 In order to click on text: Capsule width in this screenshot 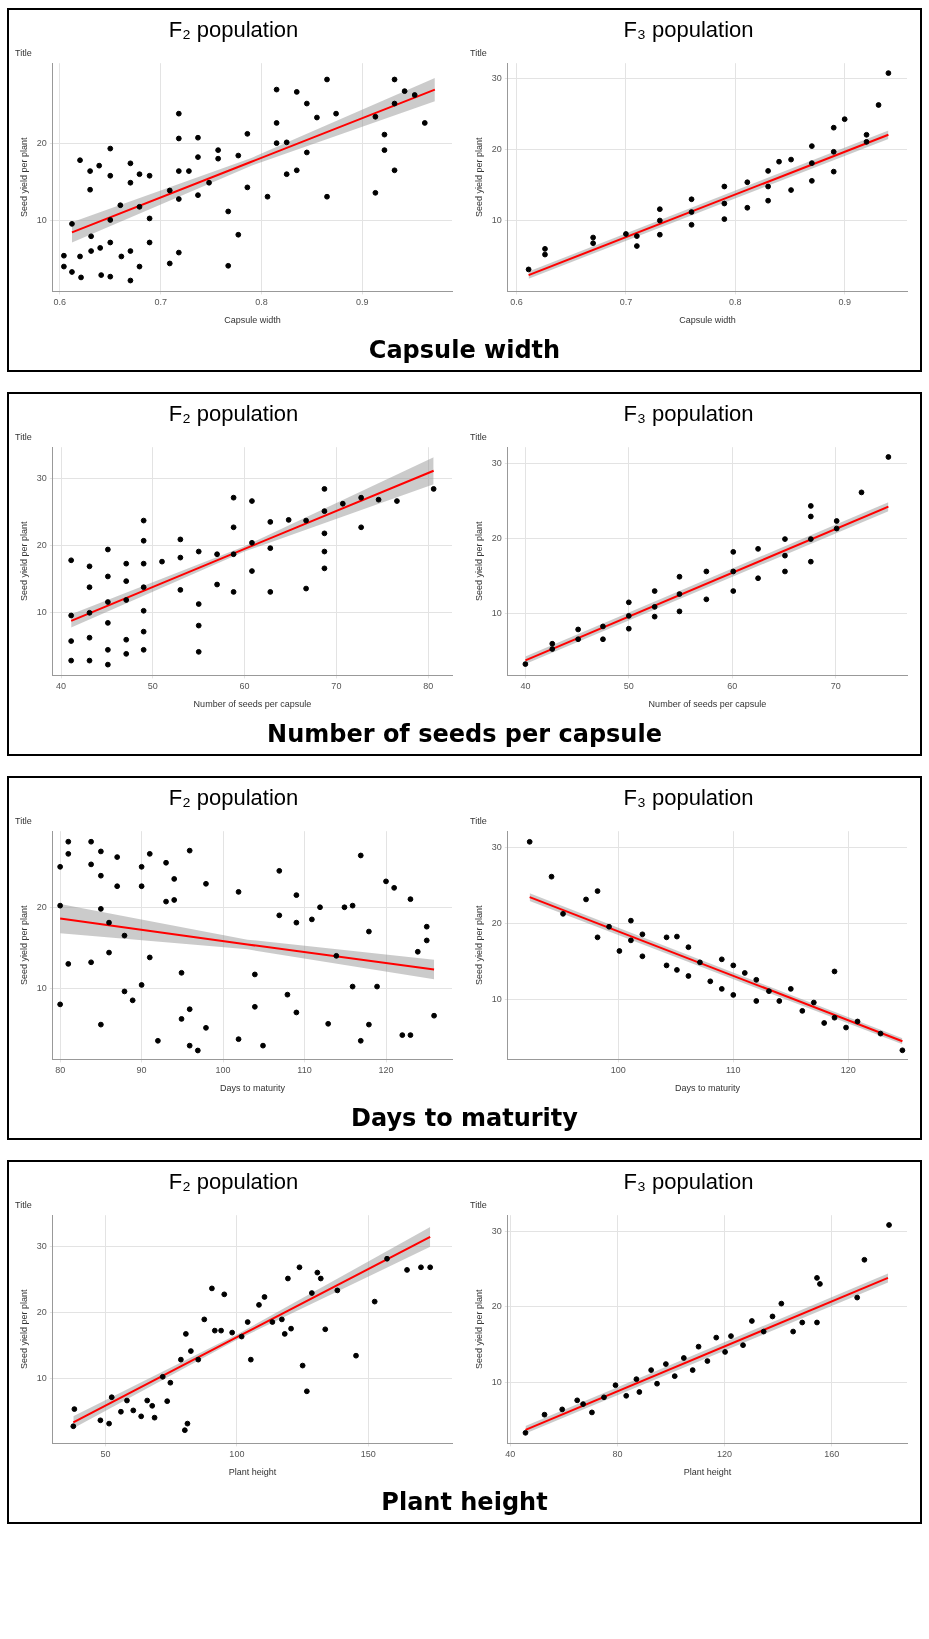, I will do `click(464, 350)`.